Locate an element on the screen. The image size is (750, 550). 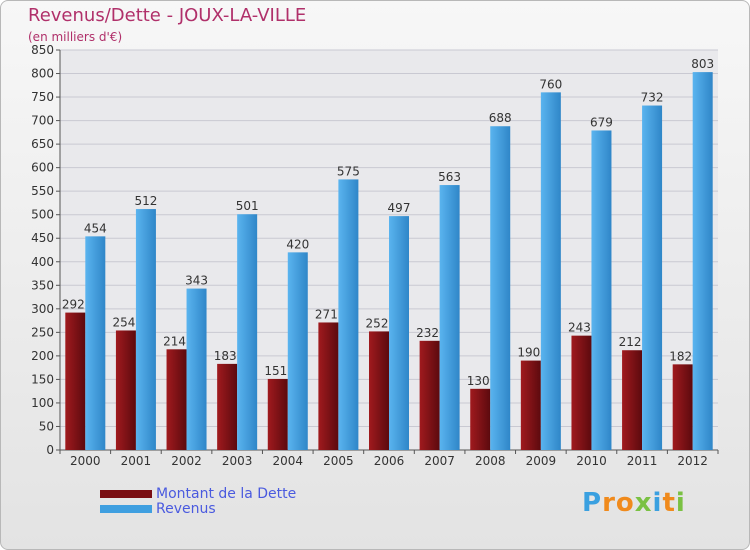
data-label-dette: 292 is located at coordinates (73, 305).